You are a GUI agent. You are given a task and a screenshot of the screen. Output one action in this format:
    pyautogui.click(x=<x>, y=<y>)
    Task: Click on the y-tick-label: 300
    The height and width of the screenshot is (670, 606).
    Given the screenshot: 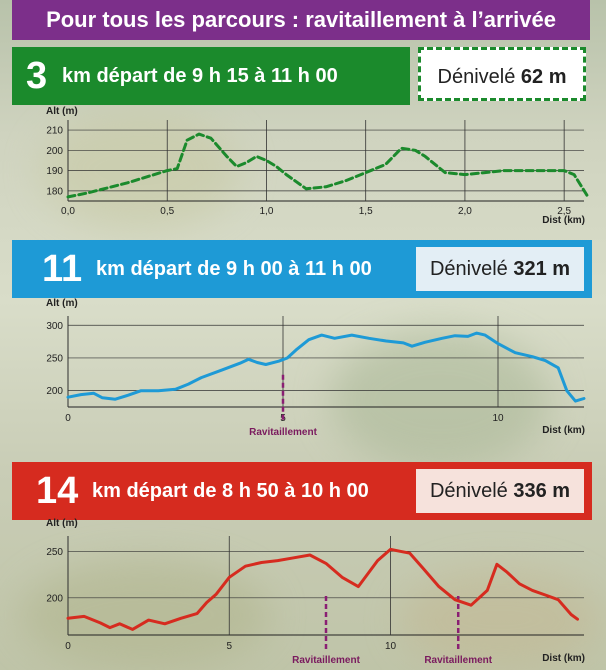 What is the action you would take?
    pyautogui.click(x=54, y=326)
    